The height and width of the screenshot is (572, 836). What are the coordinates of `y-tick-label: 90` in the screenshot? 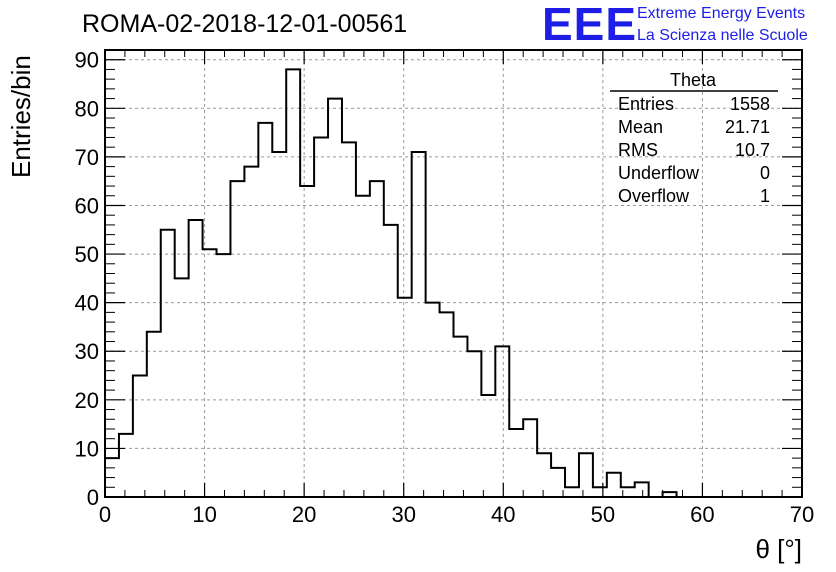 It's located at (87, 60).